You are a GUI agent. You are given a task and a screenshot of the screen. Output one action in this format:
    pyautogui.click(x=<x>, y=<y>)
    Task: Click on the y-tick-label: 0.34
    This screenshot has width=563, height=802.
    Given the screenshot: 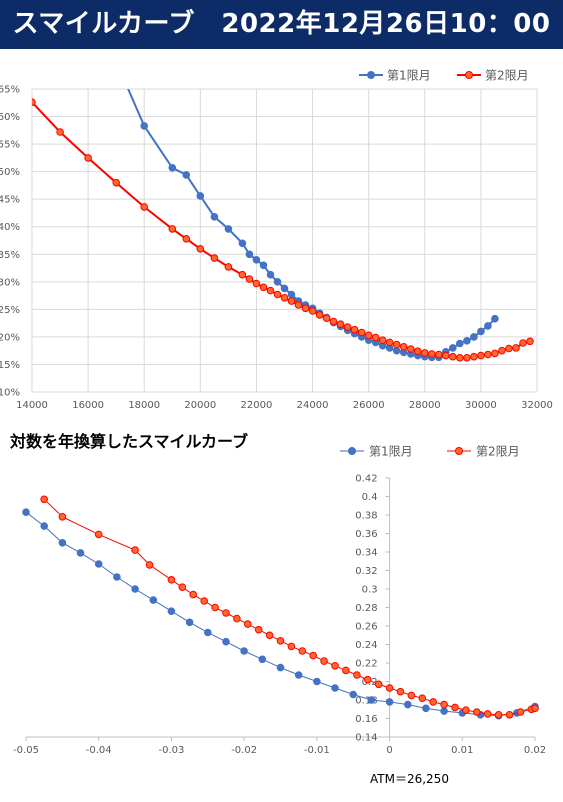 What is the action you would take?
    pyautogui.click(x=366, y=553)
    